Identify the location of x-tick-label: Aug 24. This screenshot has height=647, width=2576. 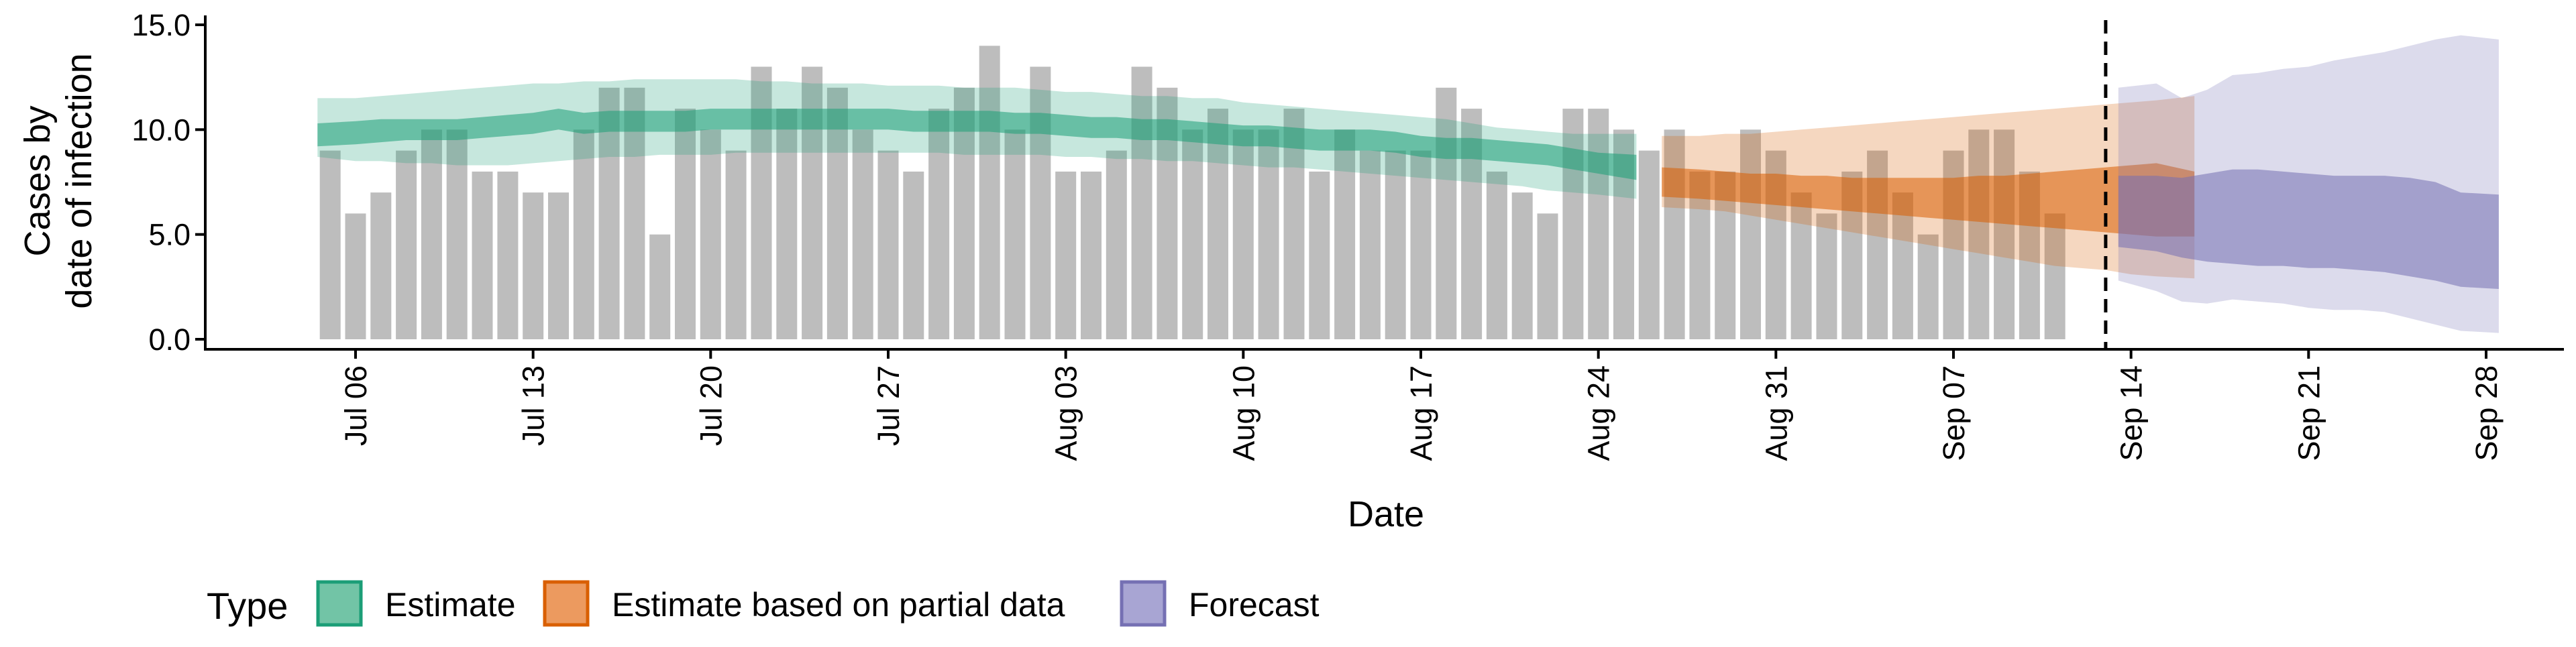
(1599, 413).